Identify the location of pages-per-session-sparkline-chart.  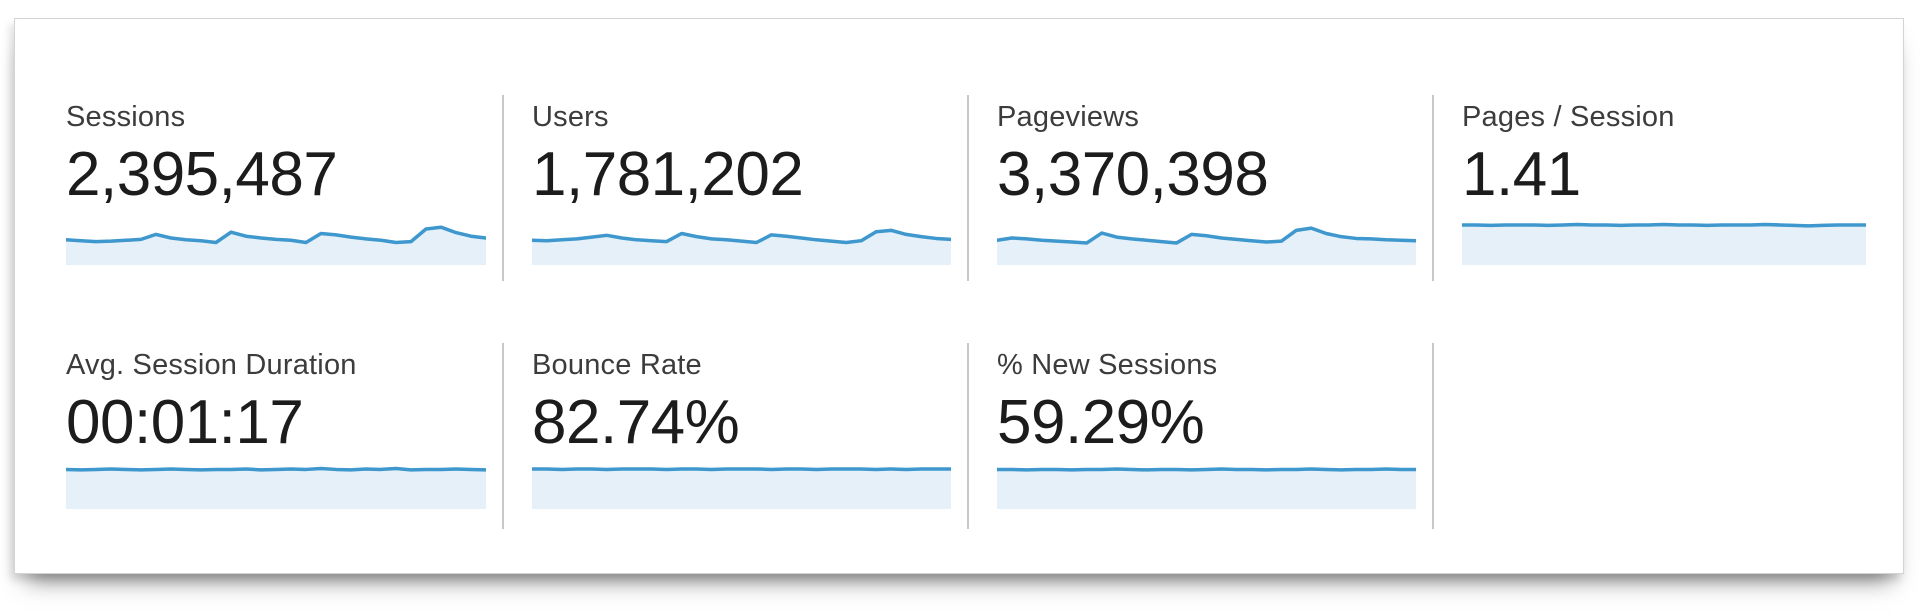
(1664, 243).